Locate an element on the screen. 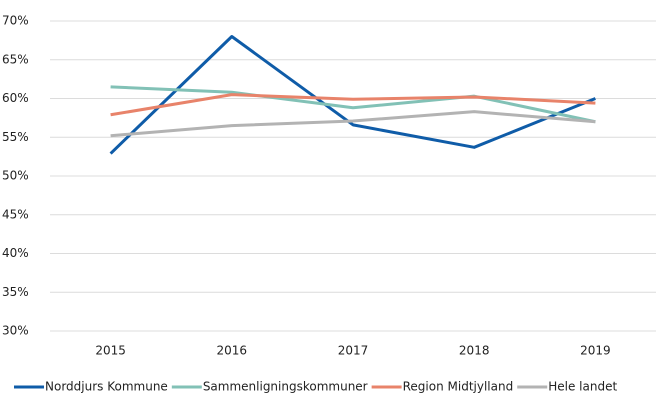  y-tick-label: 50% is located at coordinates (15, 176).